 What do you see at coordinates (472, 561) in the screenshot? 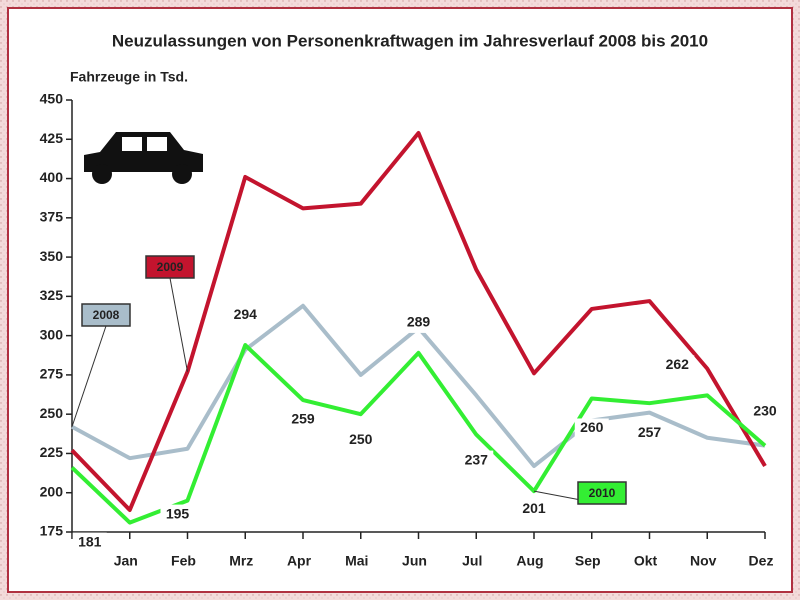
I see `x-tick-label: Jul` at bounding box center [472, 561].